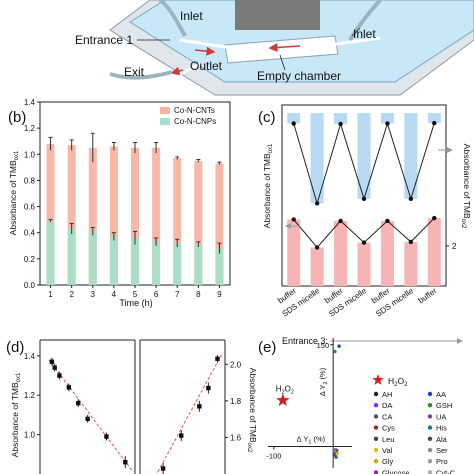  Describe the element at coordinates (14, 192) in the screenshot. I see `panel-b-ylabel: Absorbance of TMBox1` at that location.